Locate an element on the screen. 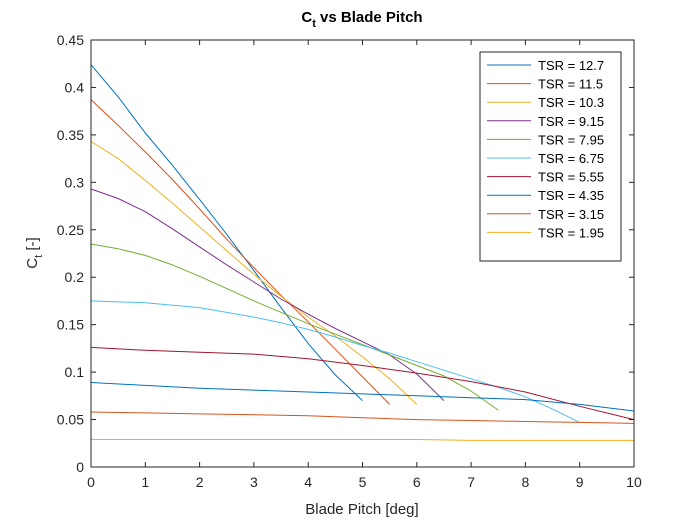 The image size is (700, 525). y-tick-label: 0.45 is located at coordinates (70, 40).